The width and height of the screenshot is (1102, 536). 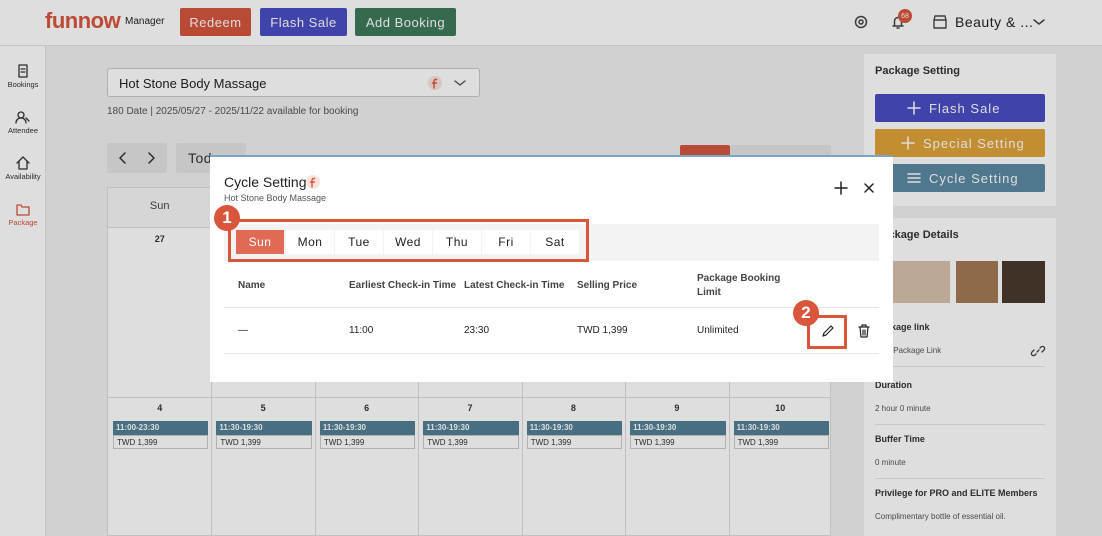 I want to click on delete-button, so click(x=864, y=333).